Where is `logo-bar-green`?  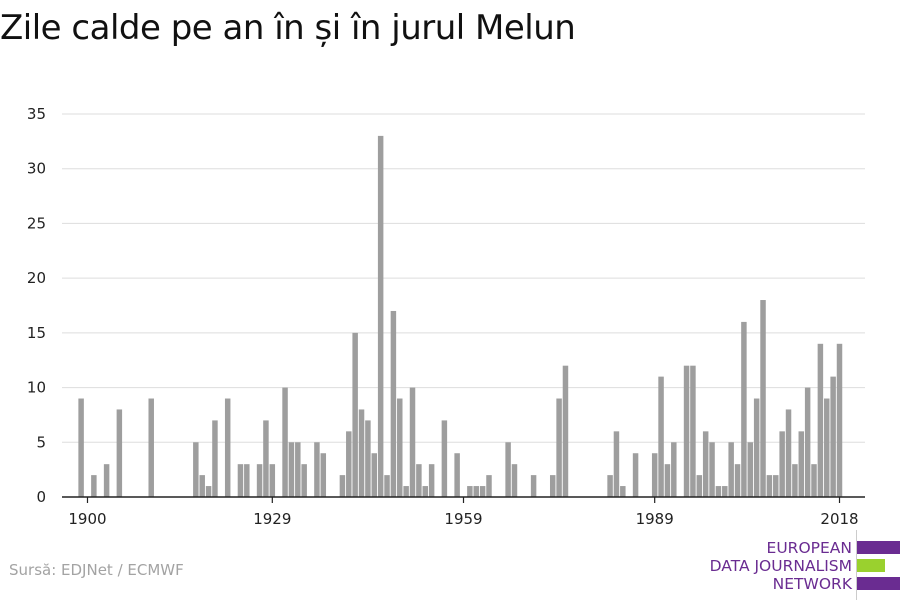
logo-bar-green is located at coordinates (871, 565).